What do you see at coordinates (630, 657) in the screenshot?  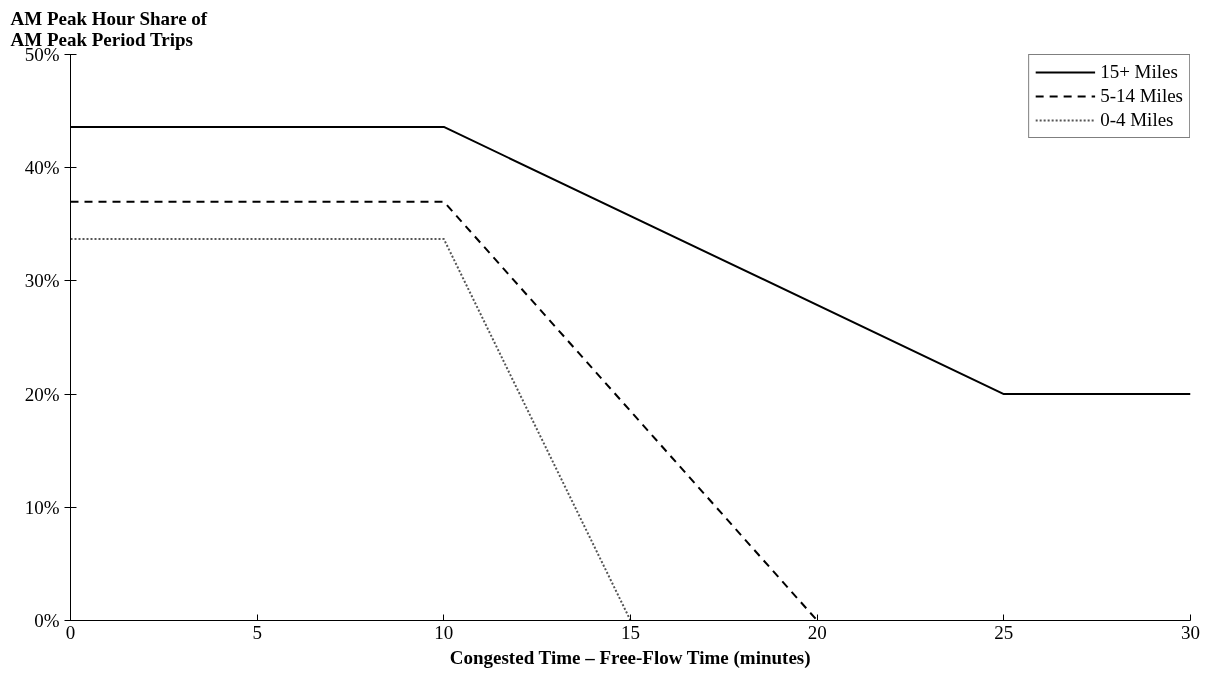 I see `x-axis-title: Congested Time – Free-Flow Time (minutes)` at bounding box center [630, 657].